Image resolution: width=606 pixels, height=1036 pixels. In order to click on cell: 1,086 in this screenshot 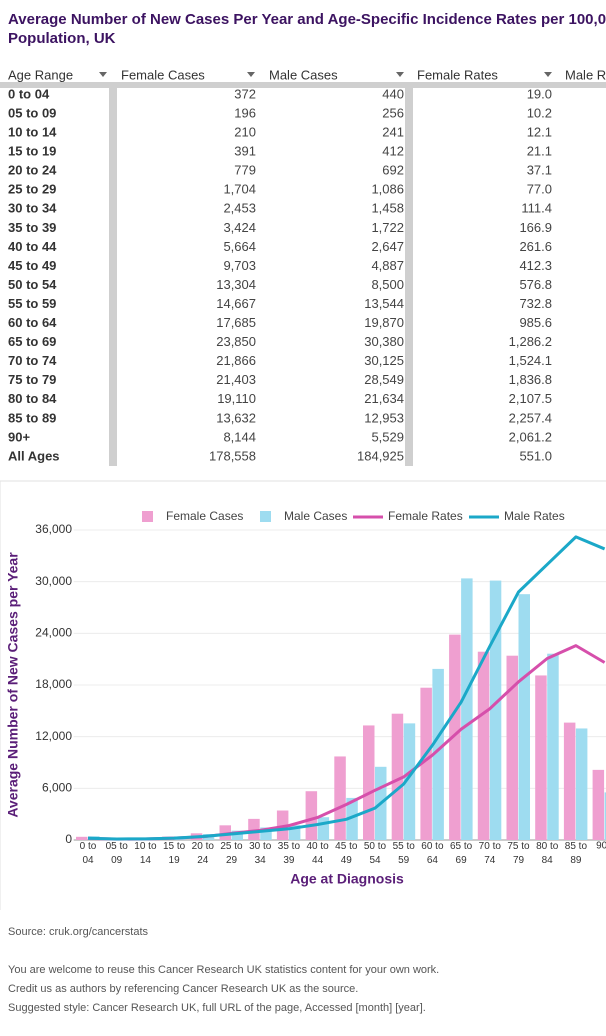, I will do `click(387, 189)`.